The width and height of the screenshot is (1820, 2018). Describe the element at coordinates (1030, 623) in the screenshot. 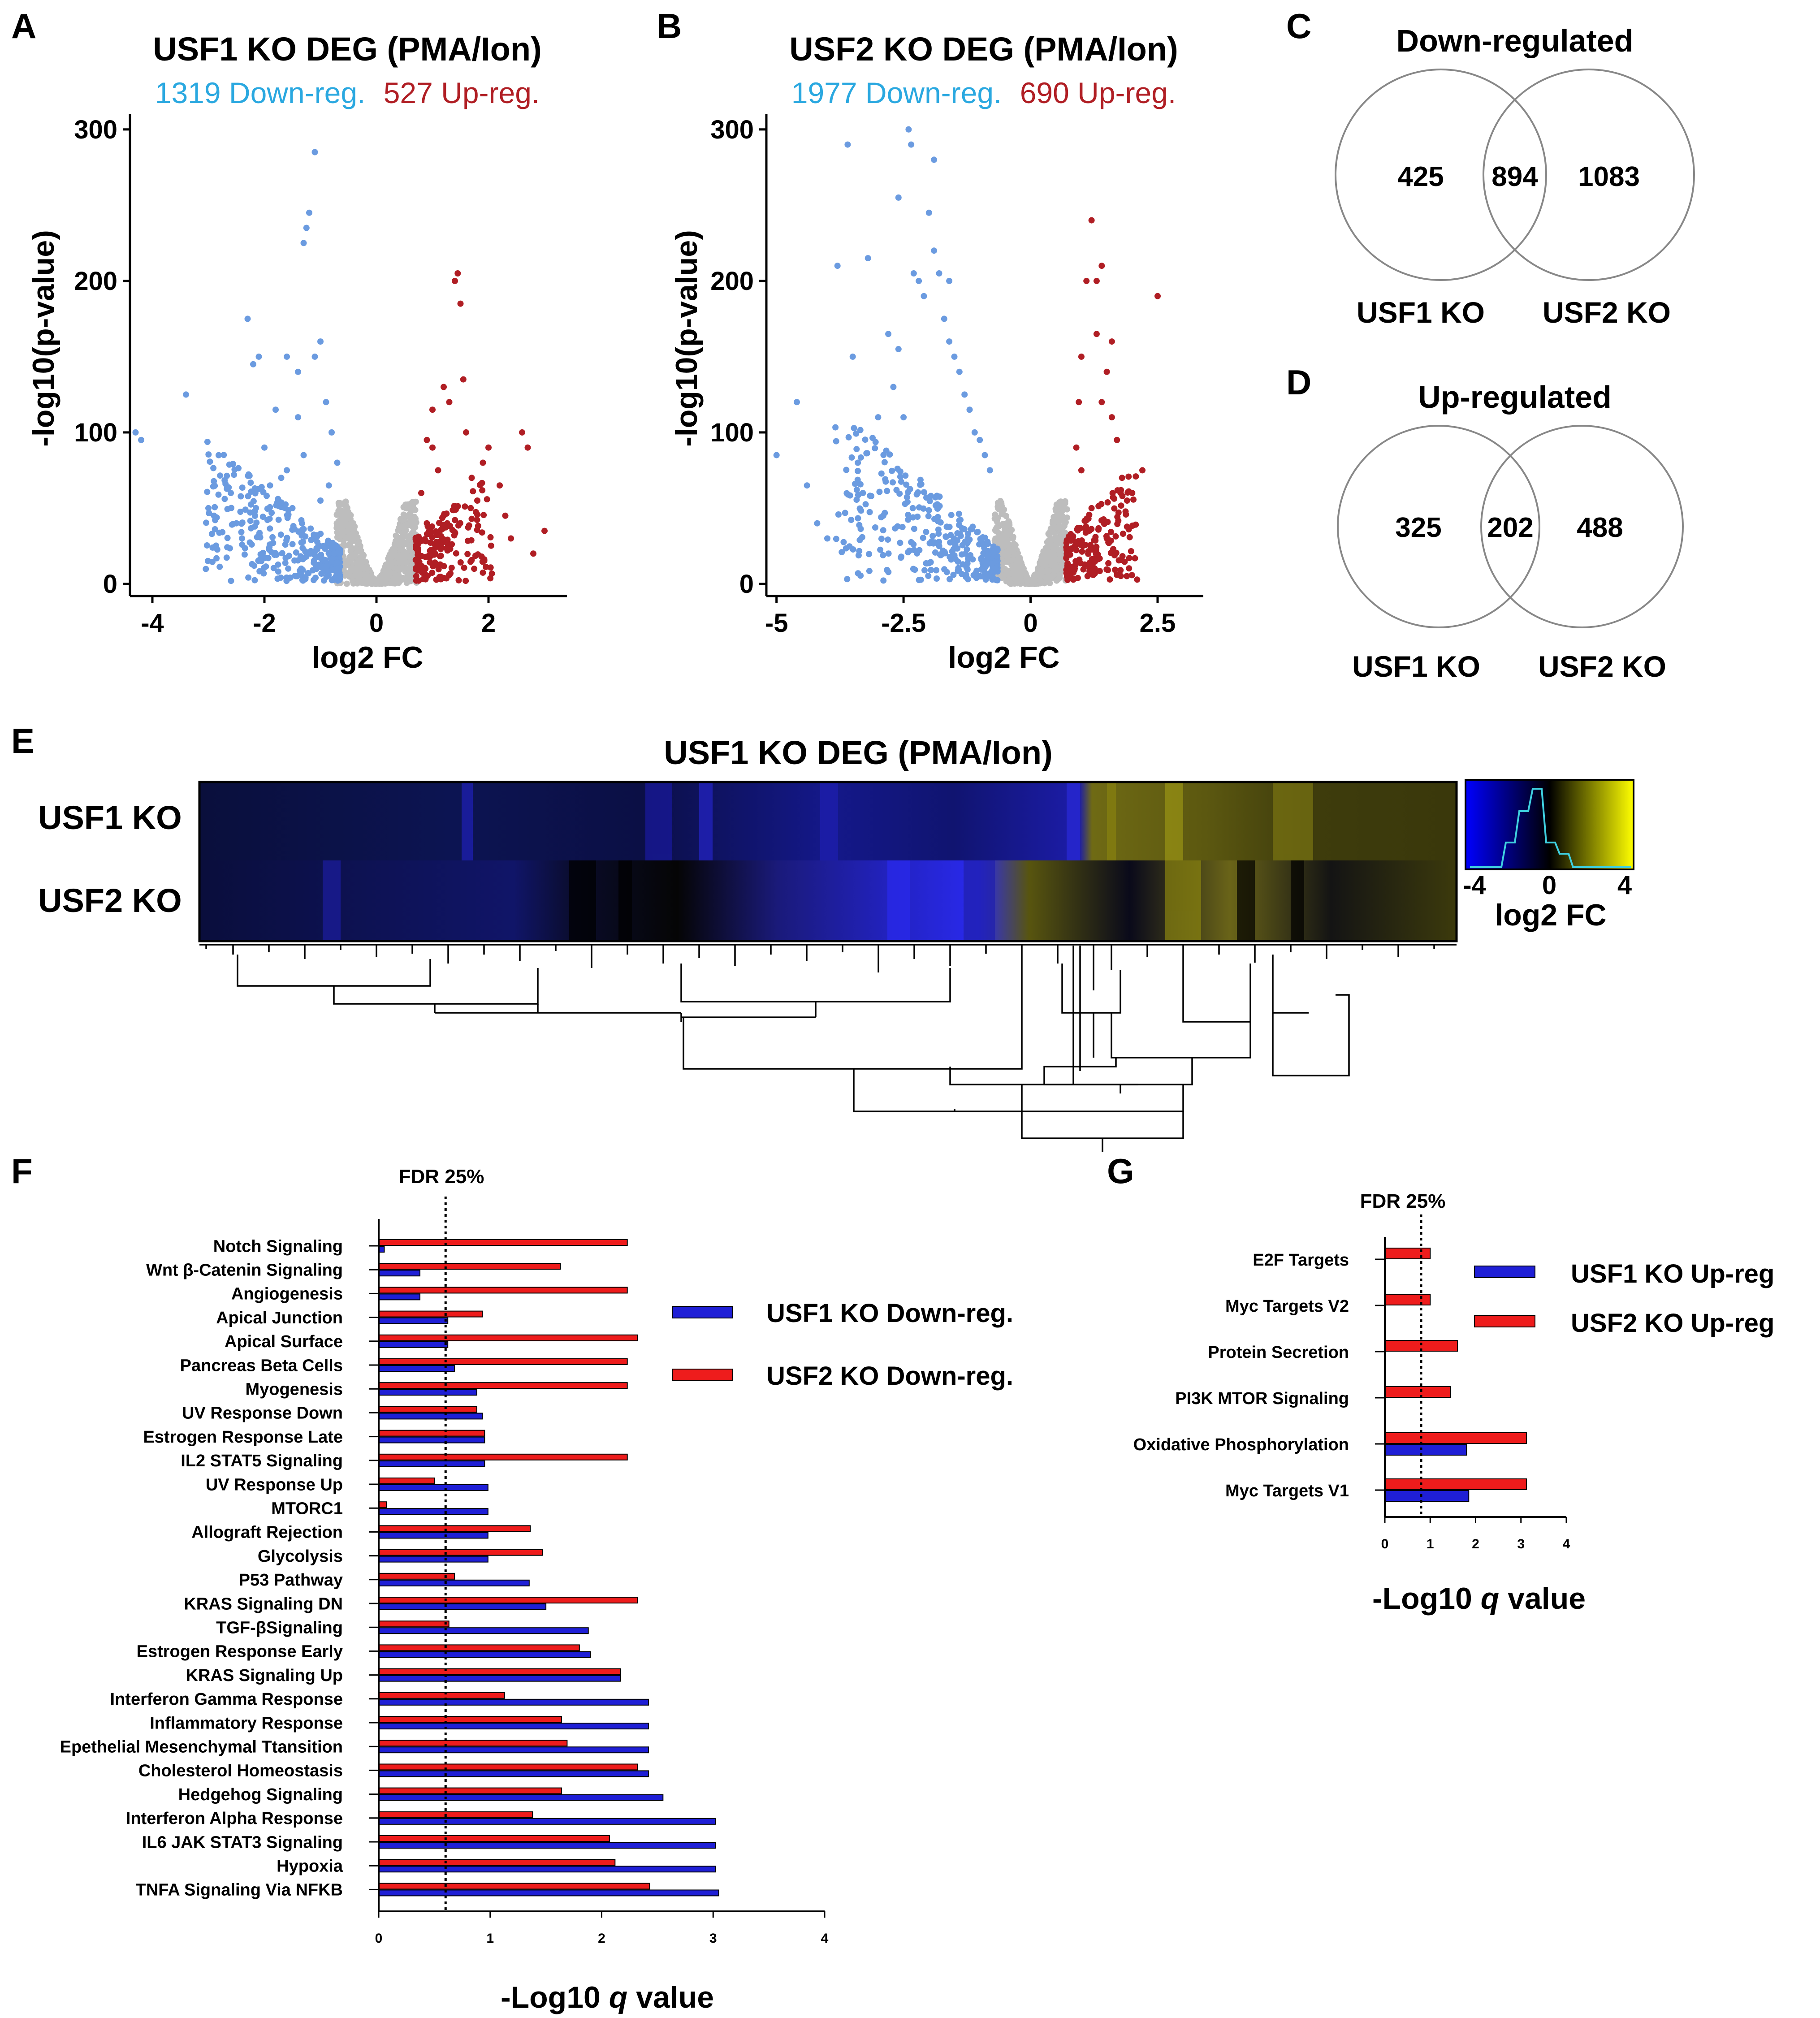

I see `x-tick-label: 0` at that location.